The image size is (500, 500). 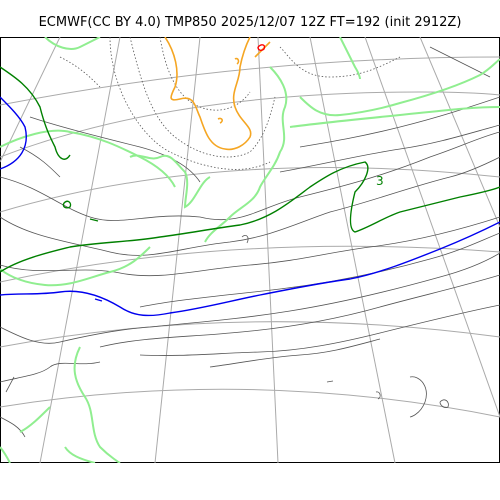 I want to click on isotherm-red, so click(x=261, y=47).